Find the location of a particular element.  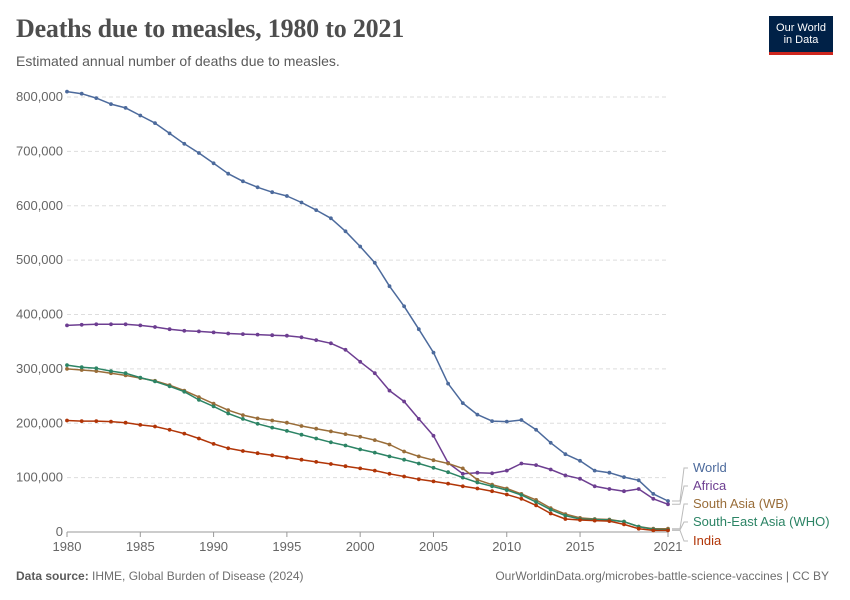

legend-label-africa: Africa is located at coordinates (710, 485).